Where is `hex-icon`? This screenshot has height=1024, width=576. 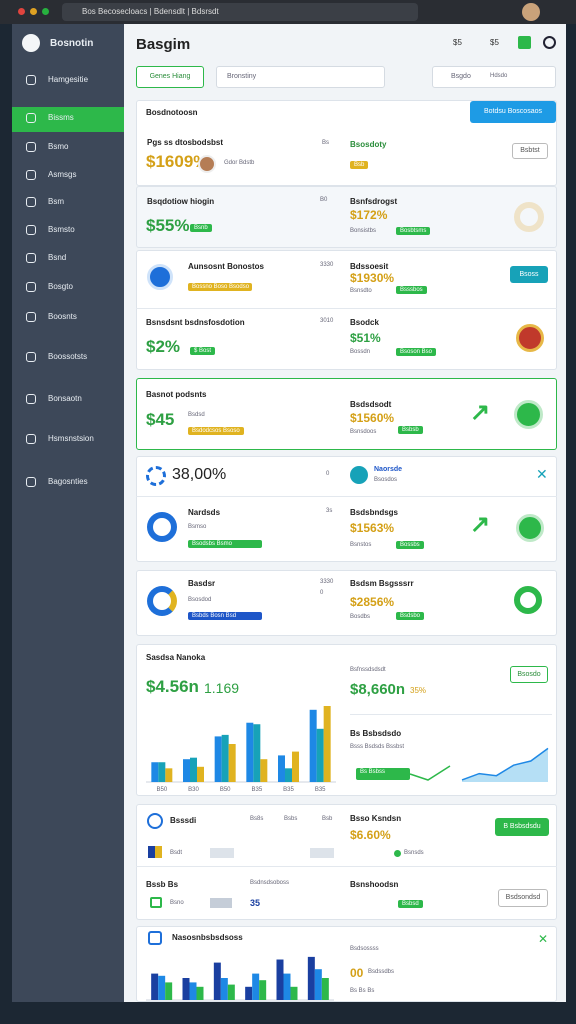
hex-icon is located at coordinates (530, 528).